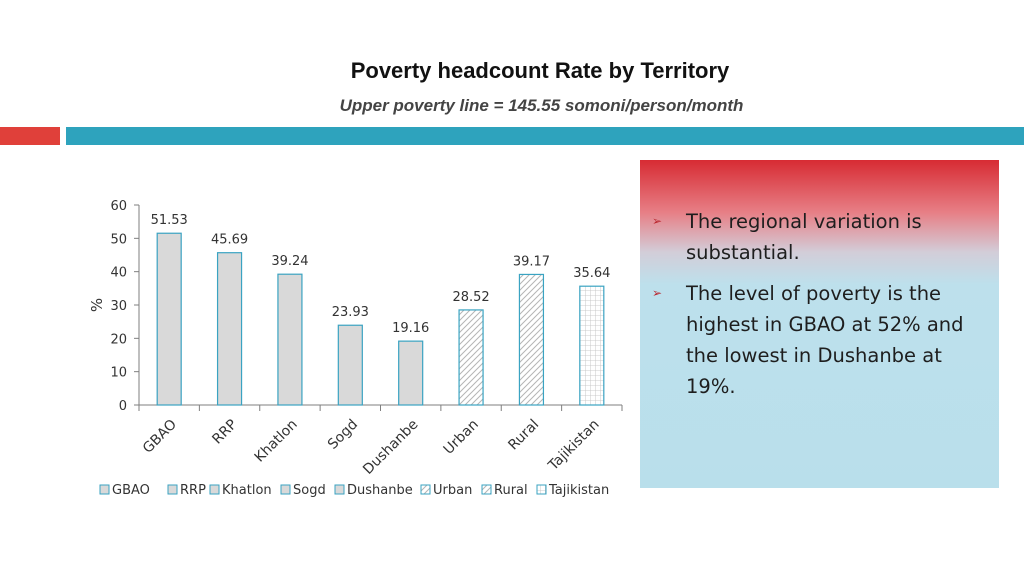 The width and height of the screenshot is (1024, 576). Describe the element at coordinates (411, 373) in the screenshot. I see `bar-dushanbe` at that location.